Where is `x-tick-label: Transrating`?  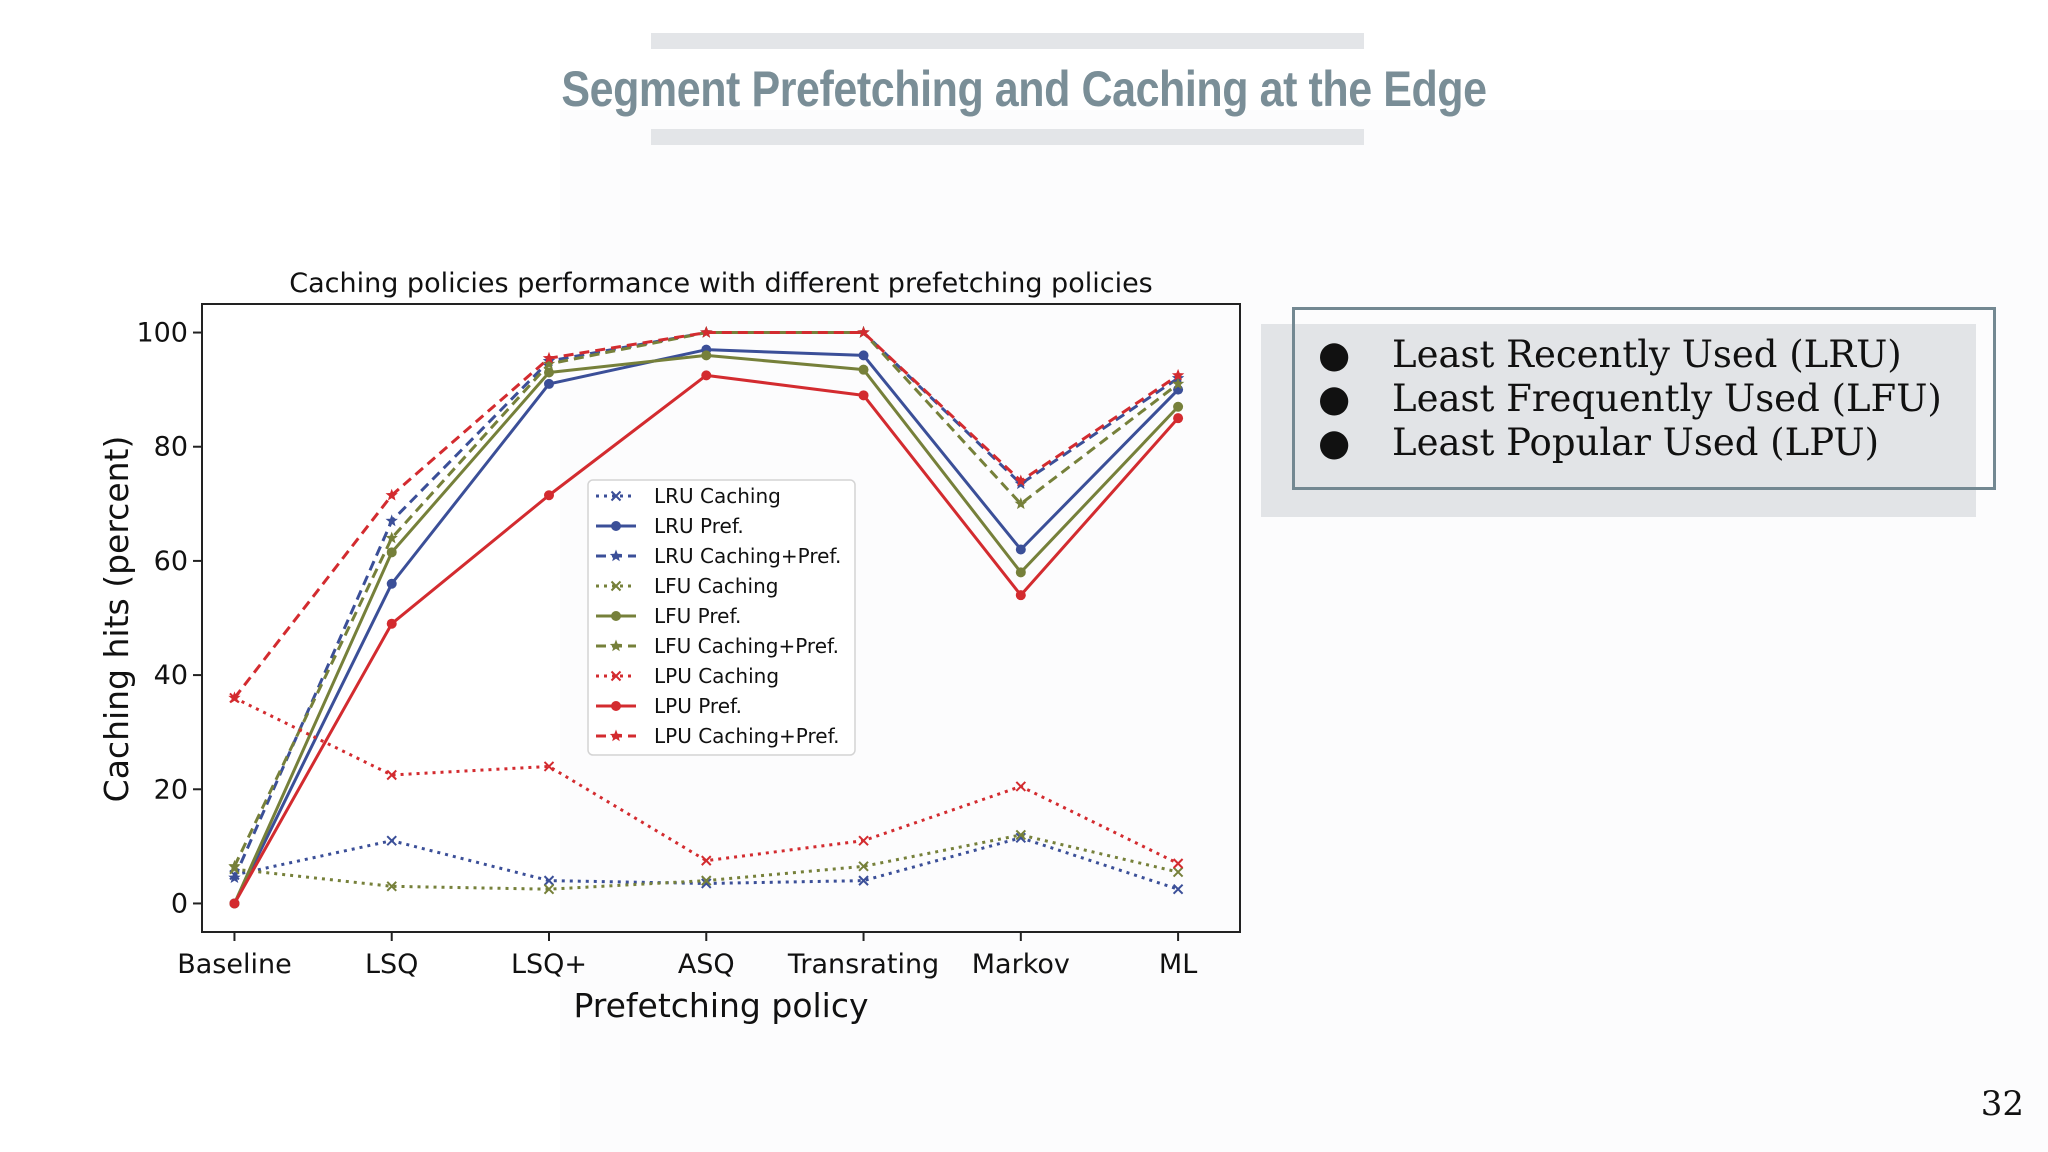 x-tick-label: Transrating is located at coordinates (863, 964).